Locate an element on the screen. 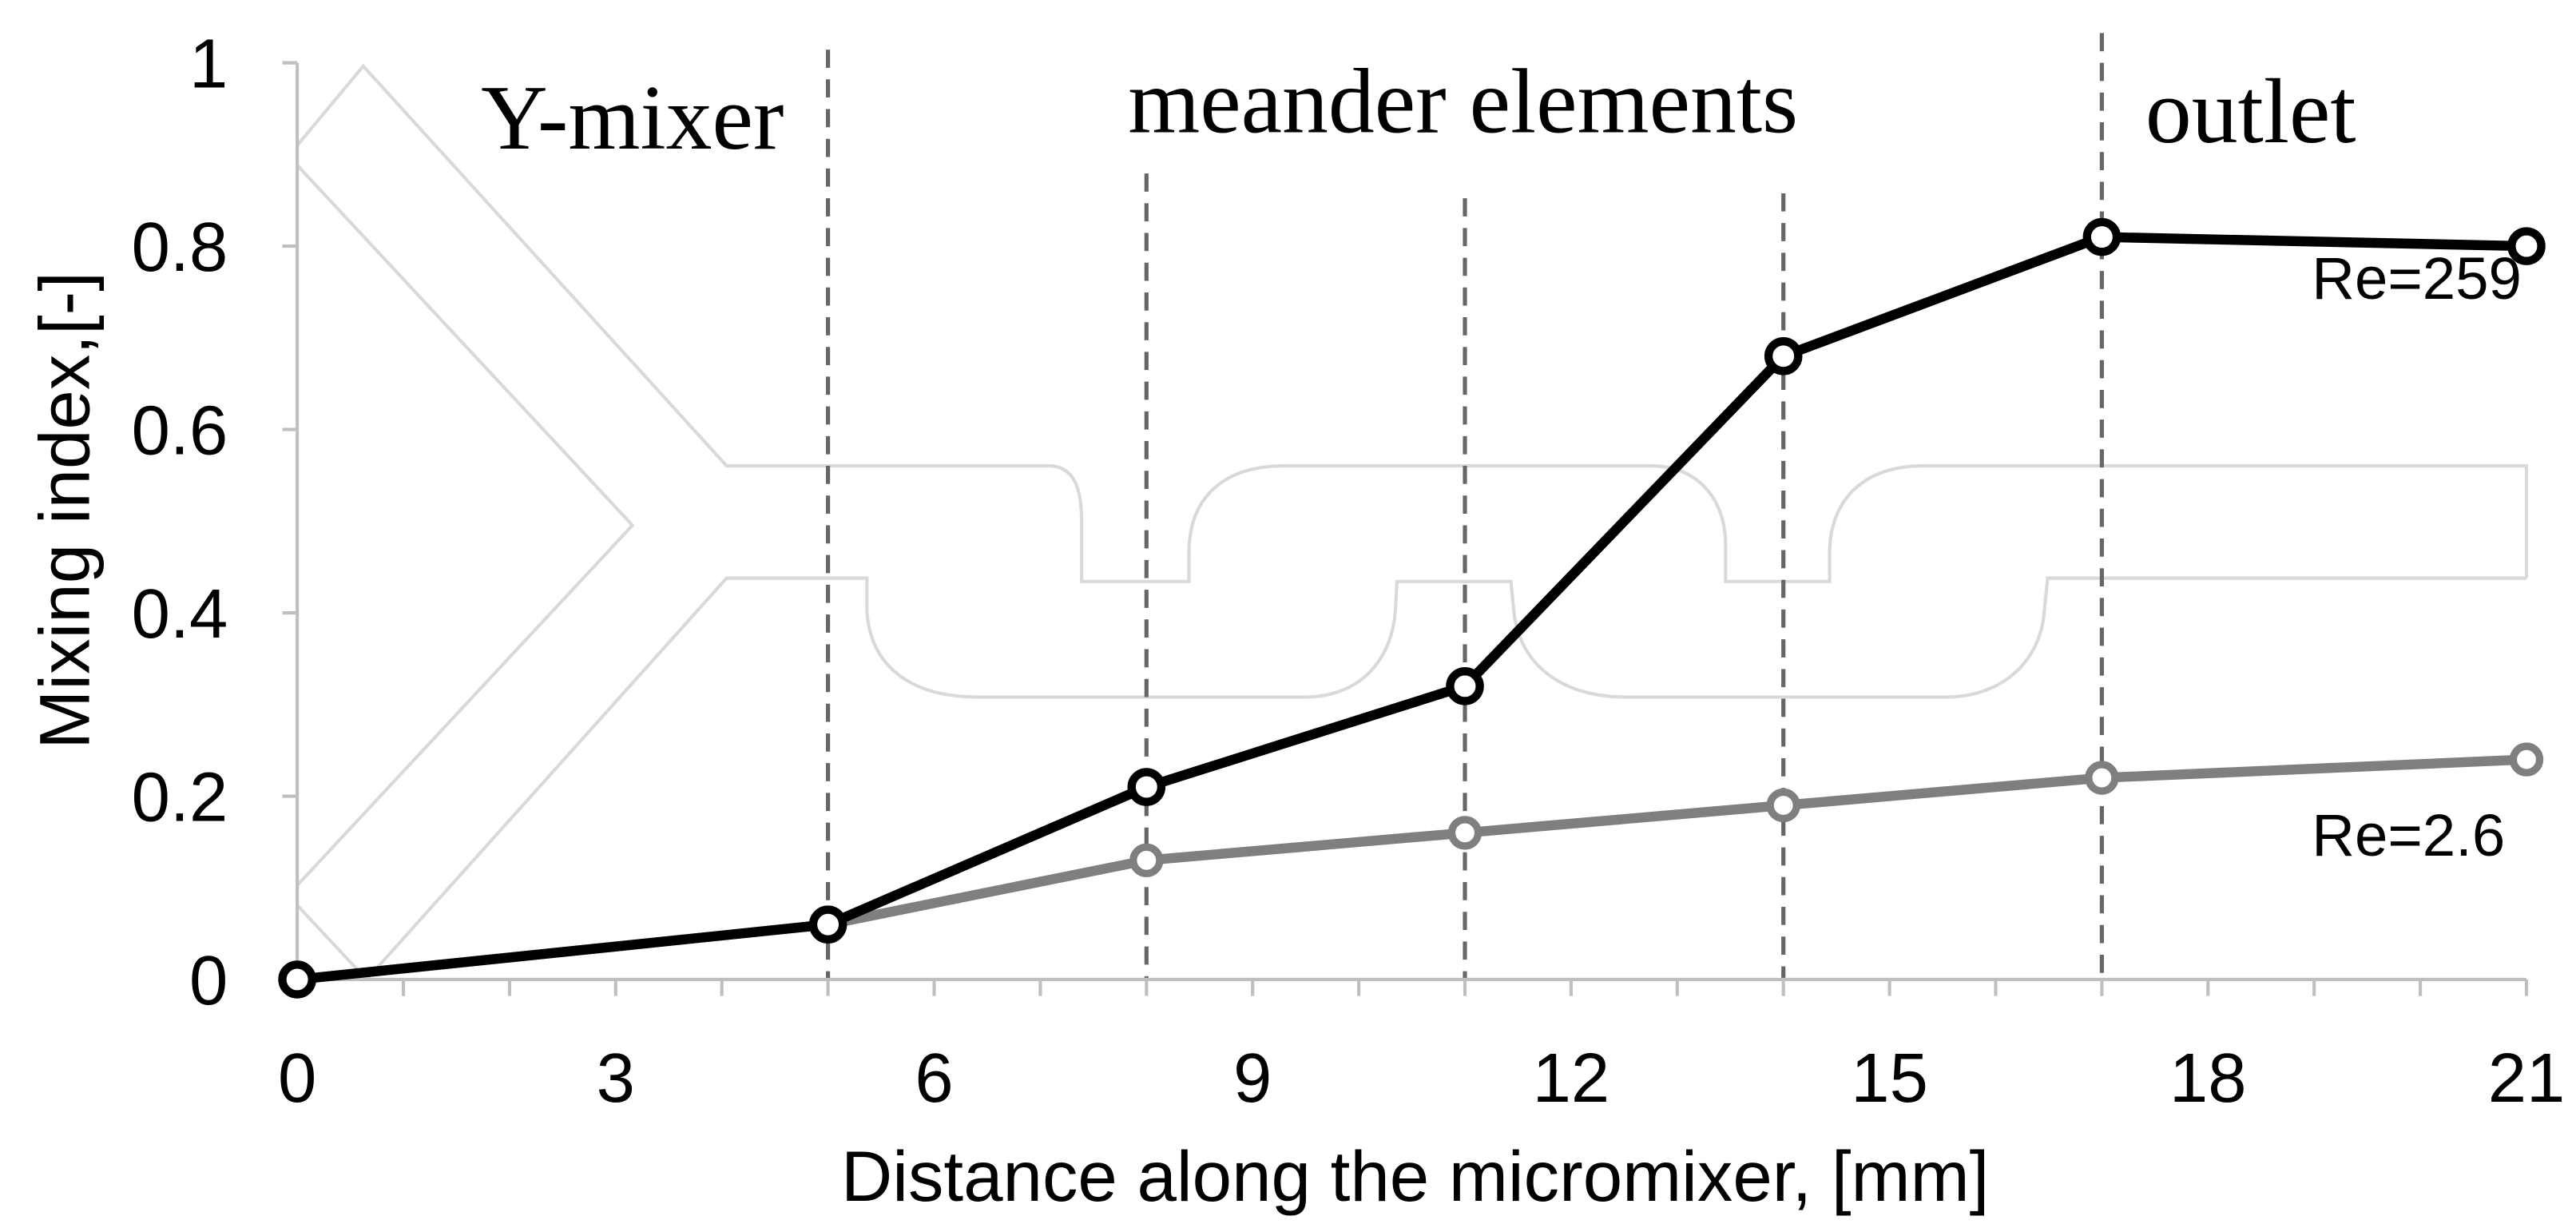 Image resolution: width=2576 pixels, height=1224 pixels. y-tick-label: 1 is located at coordinates (208, 64).